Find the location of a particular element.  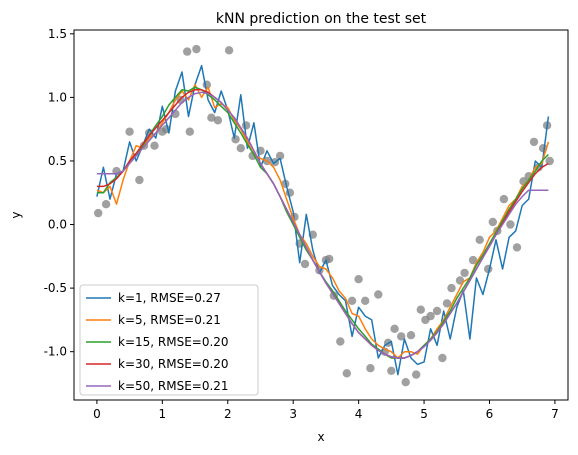

y-tick-label: 1.0 is located at coordinates (57, 97).